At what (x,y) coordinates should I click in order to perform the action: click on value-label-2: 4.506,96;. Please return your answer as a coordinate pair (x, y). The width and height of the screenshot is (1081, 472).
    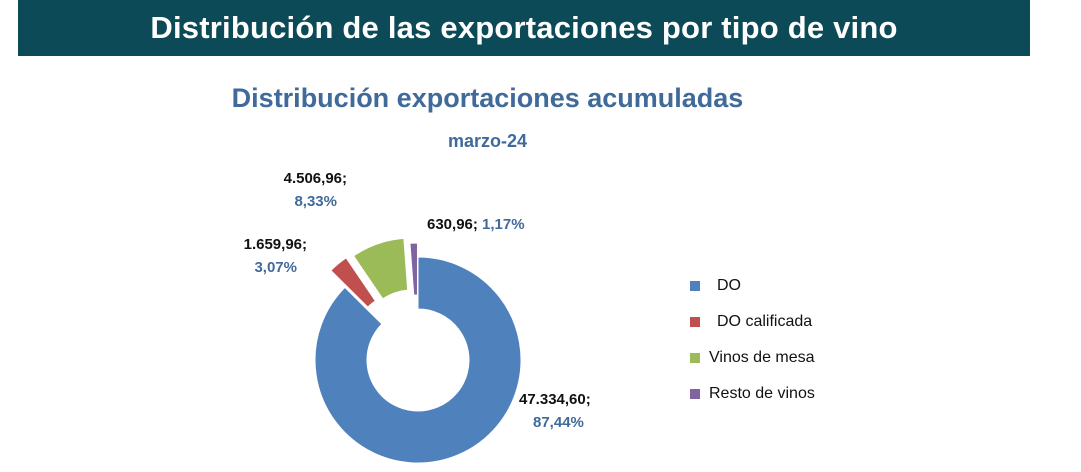
    Looking at the image, I should click on (315, 178).